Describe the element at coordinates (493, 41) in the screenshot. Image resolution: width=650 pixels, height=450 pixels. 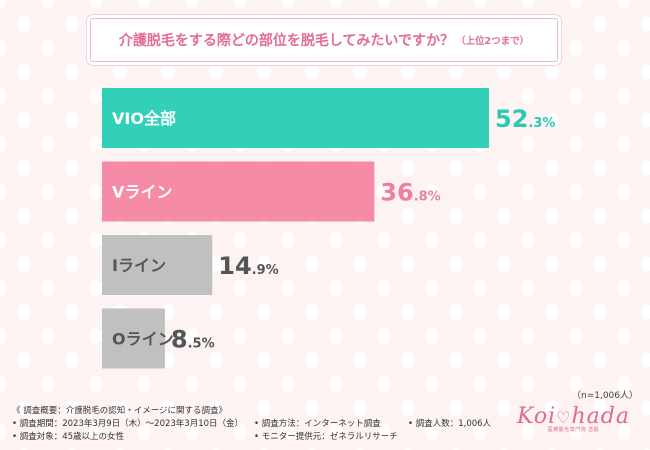
I see `chart-subtitle: （上位2つまで）` at that location.